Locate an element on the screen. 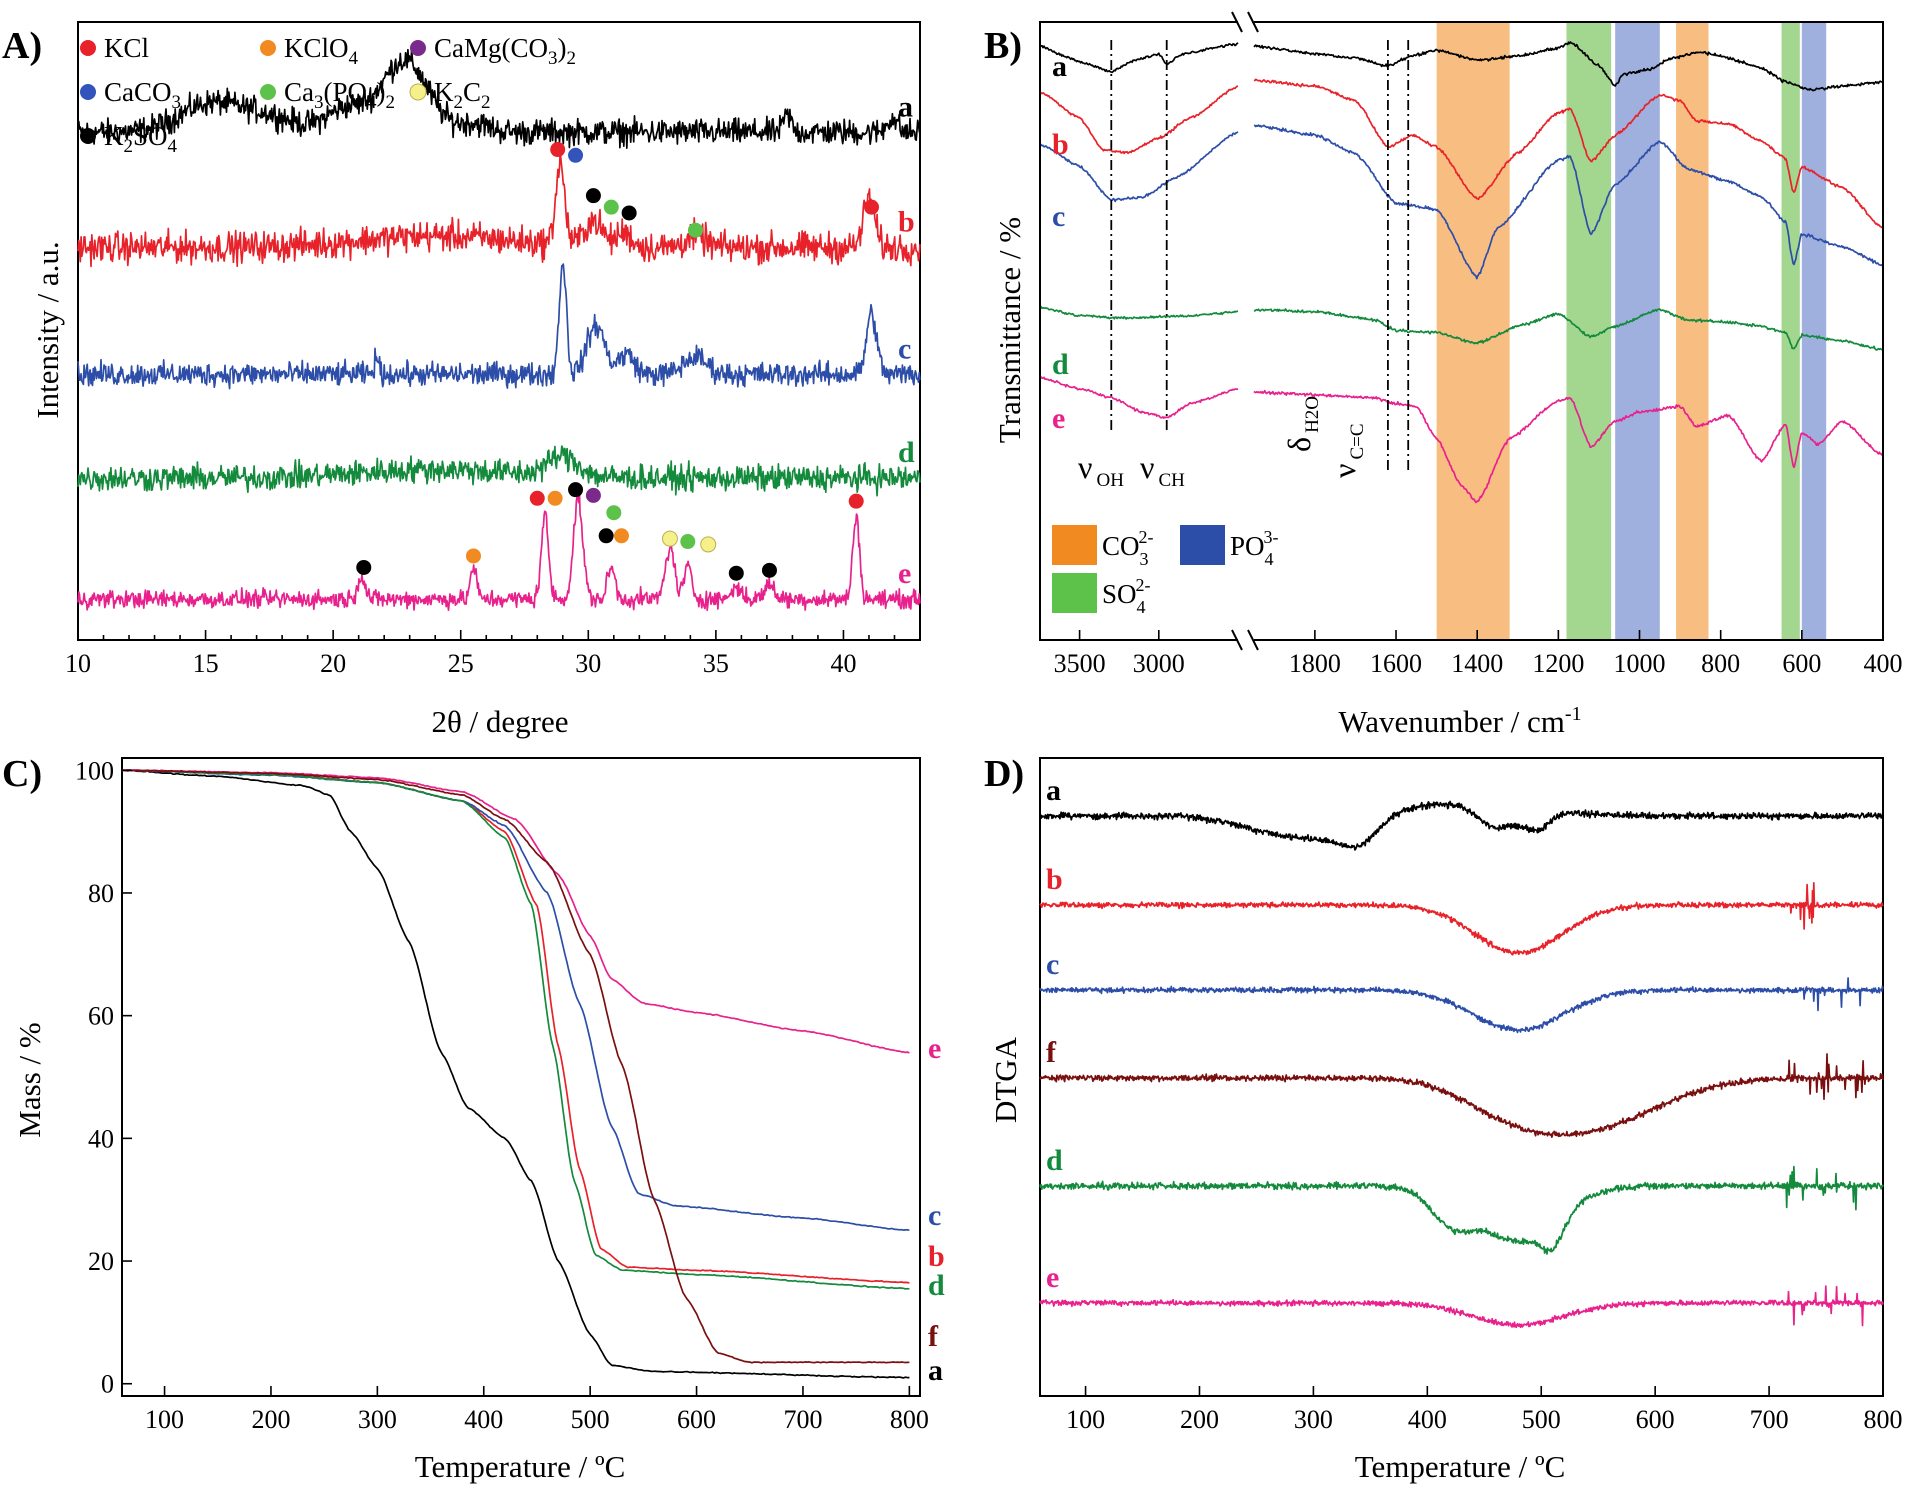 Image resolution: width=1905 pixels, height=1492 pixels. legend-label-K2C2: K2C2 is located at coordinates (462, 95).